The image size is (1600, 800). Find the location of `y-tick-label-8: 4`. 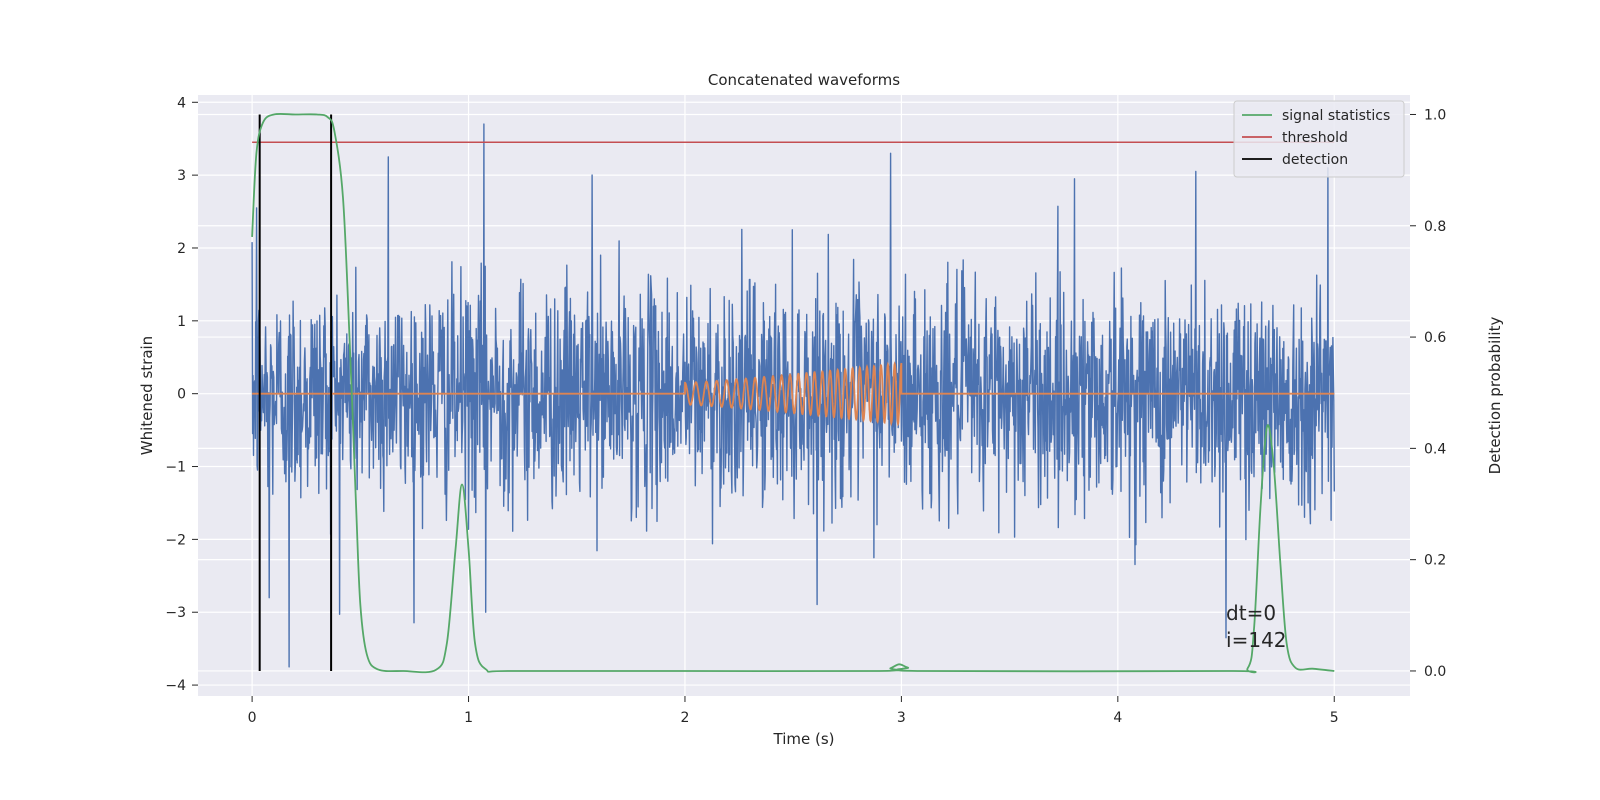

y-tick-label-8: 4 is located at coordinates (181, 103).